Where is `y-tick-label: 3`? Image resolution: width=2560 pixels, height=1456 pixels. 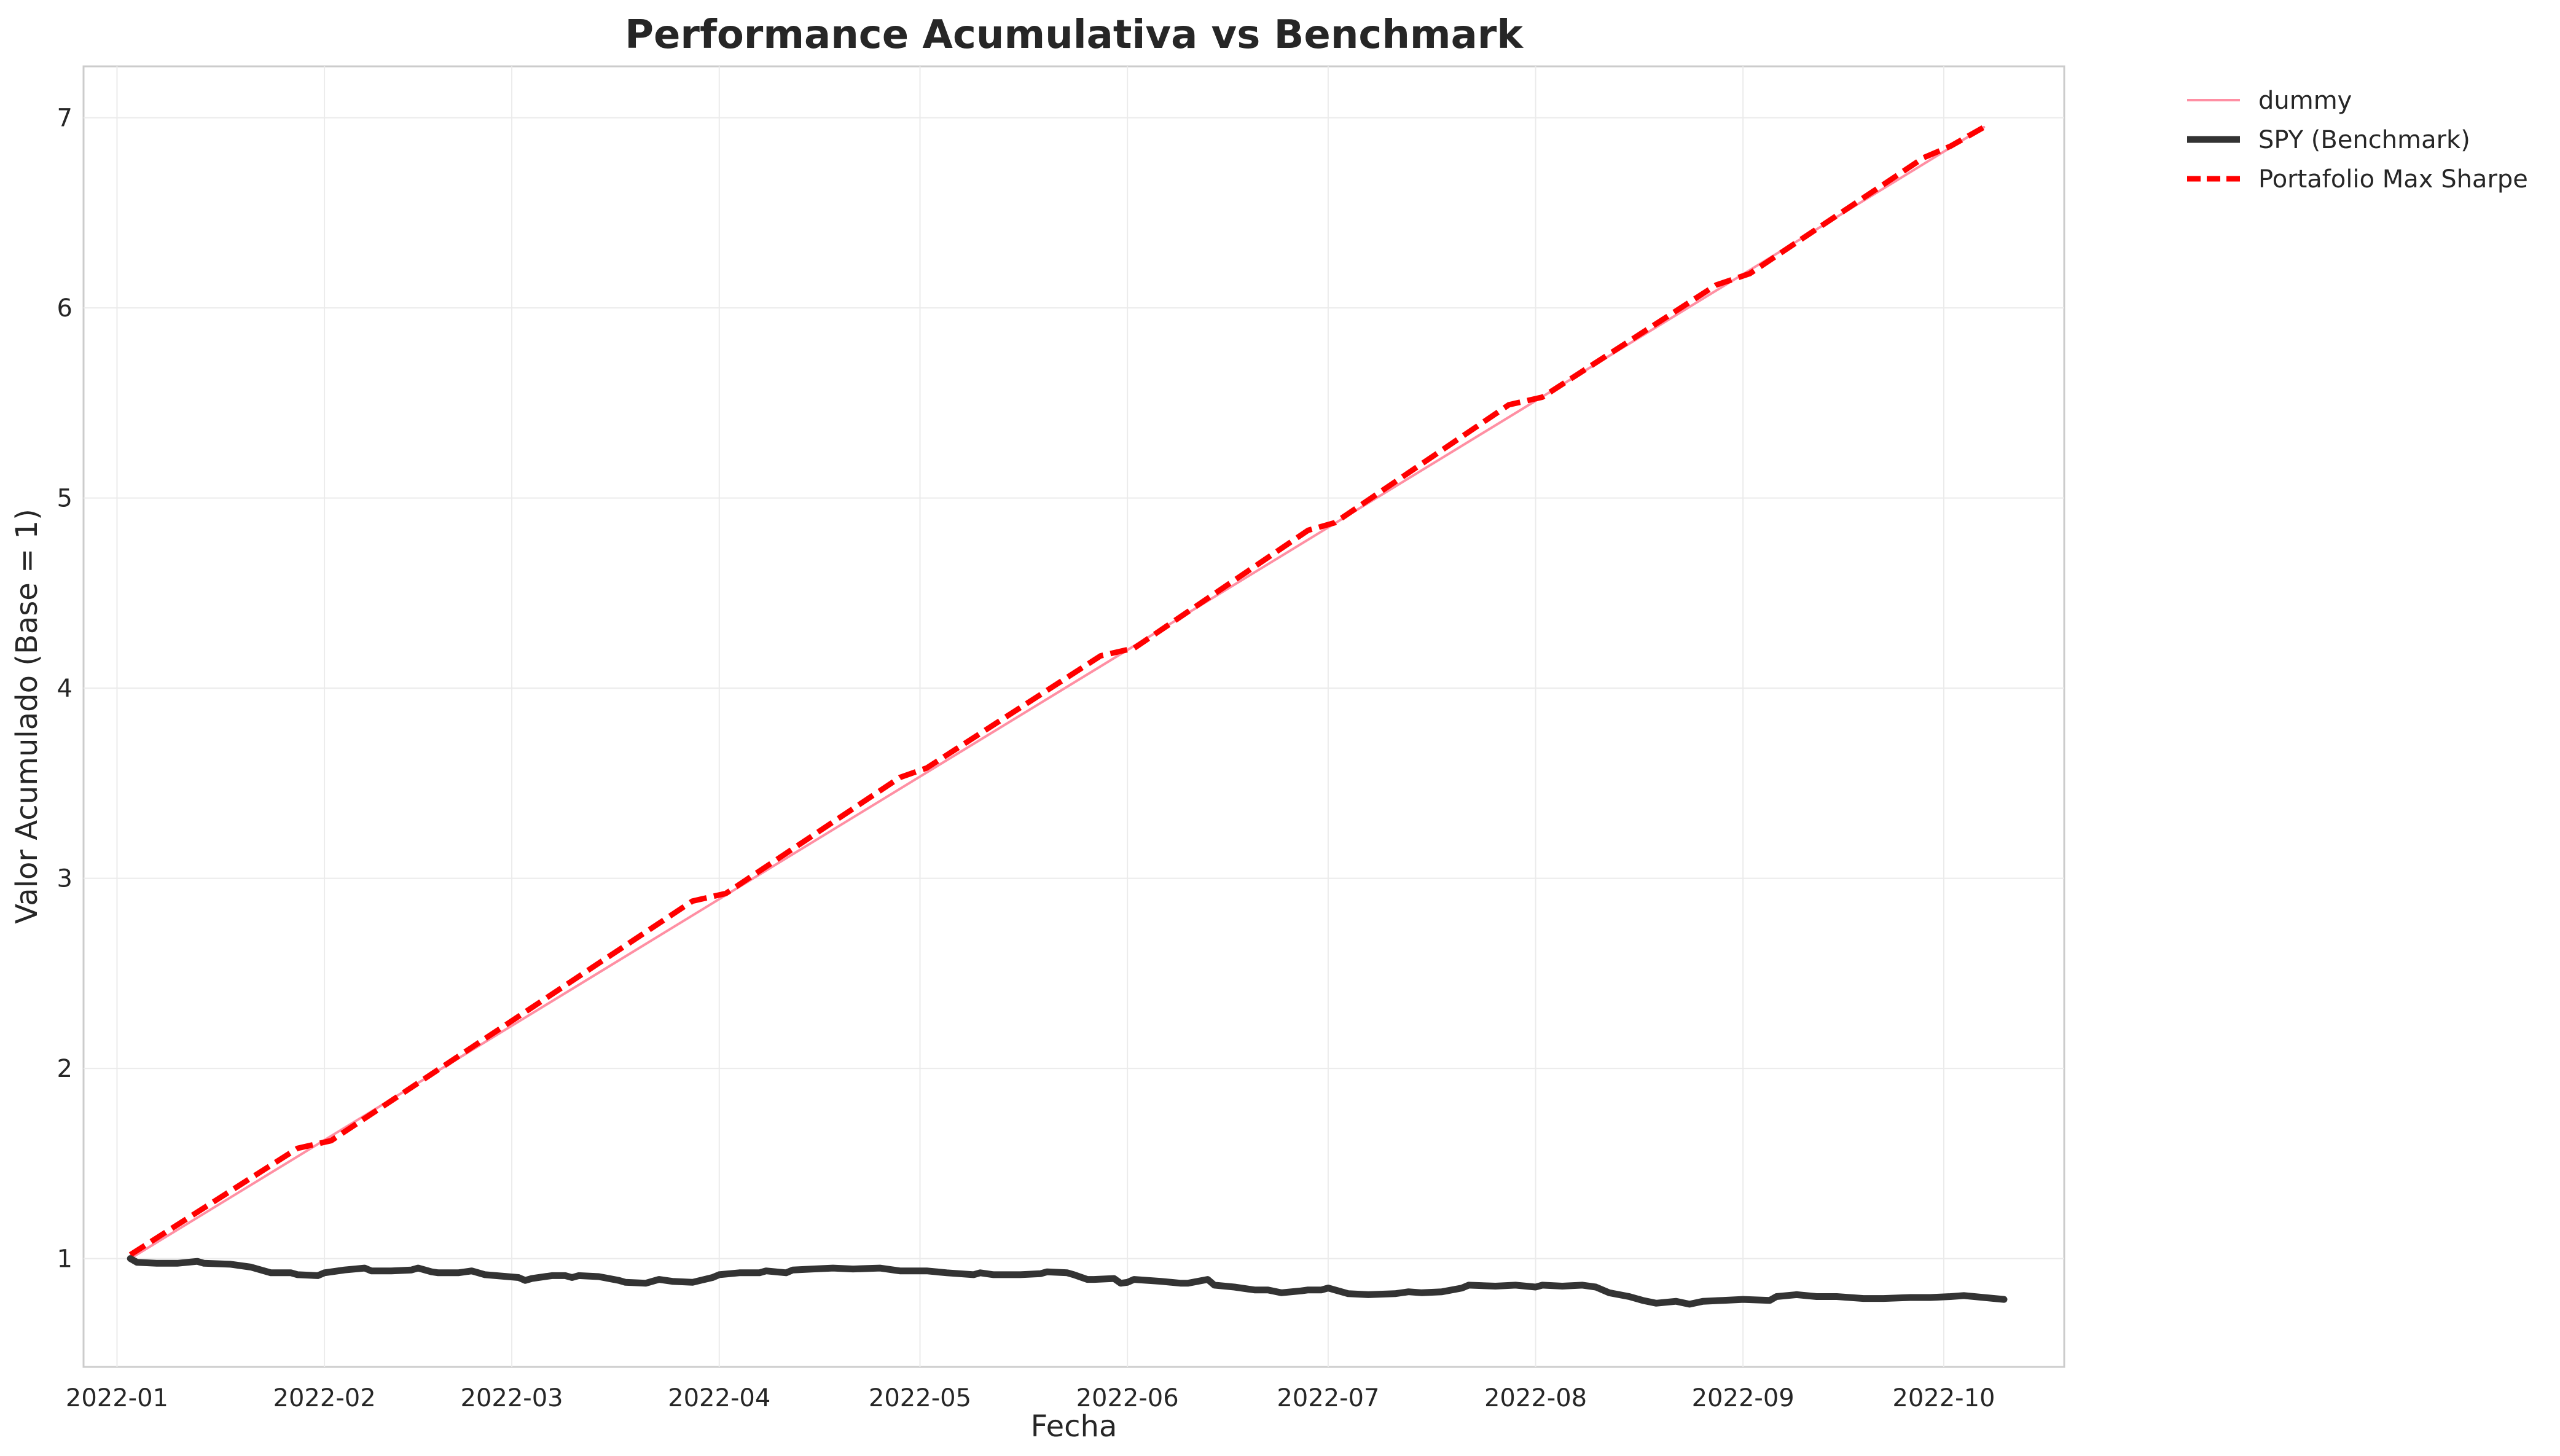
y-tick-label: 3 is located at coordinates (64, 879).